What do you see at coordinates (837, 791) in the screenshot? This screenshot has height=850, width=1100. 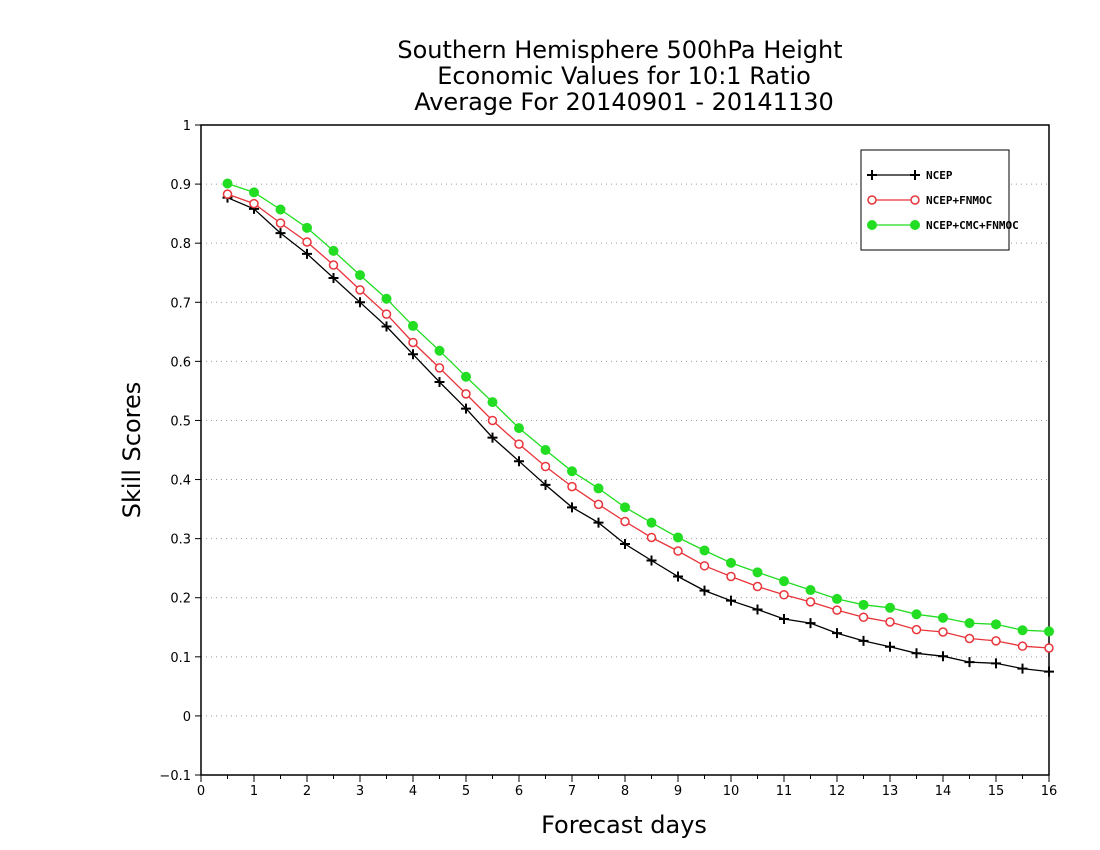 I see `x-tick-label: 12` at bounding box center [837, 791].